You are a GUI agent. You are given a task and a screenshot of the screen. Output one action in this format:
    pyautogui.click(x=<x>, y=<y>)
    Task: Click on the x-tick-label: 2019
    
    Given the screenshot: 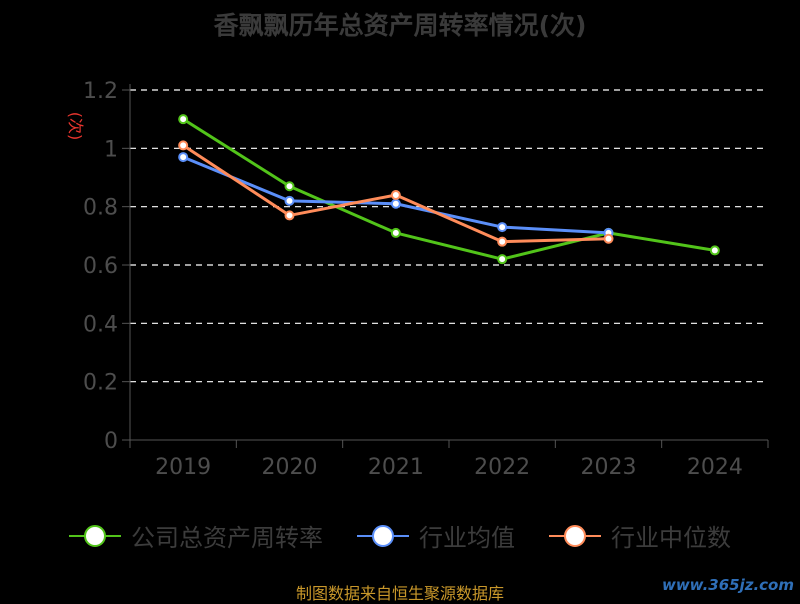 What is the action you would take?
    pyautogui.click(x=183, y=467)
    